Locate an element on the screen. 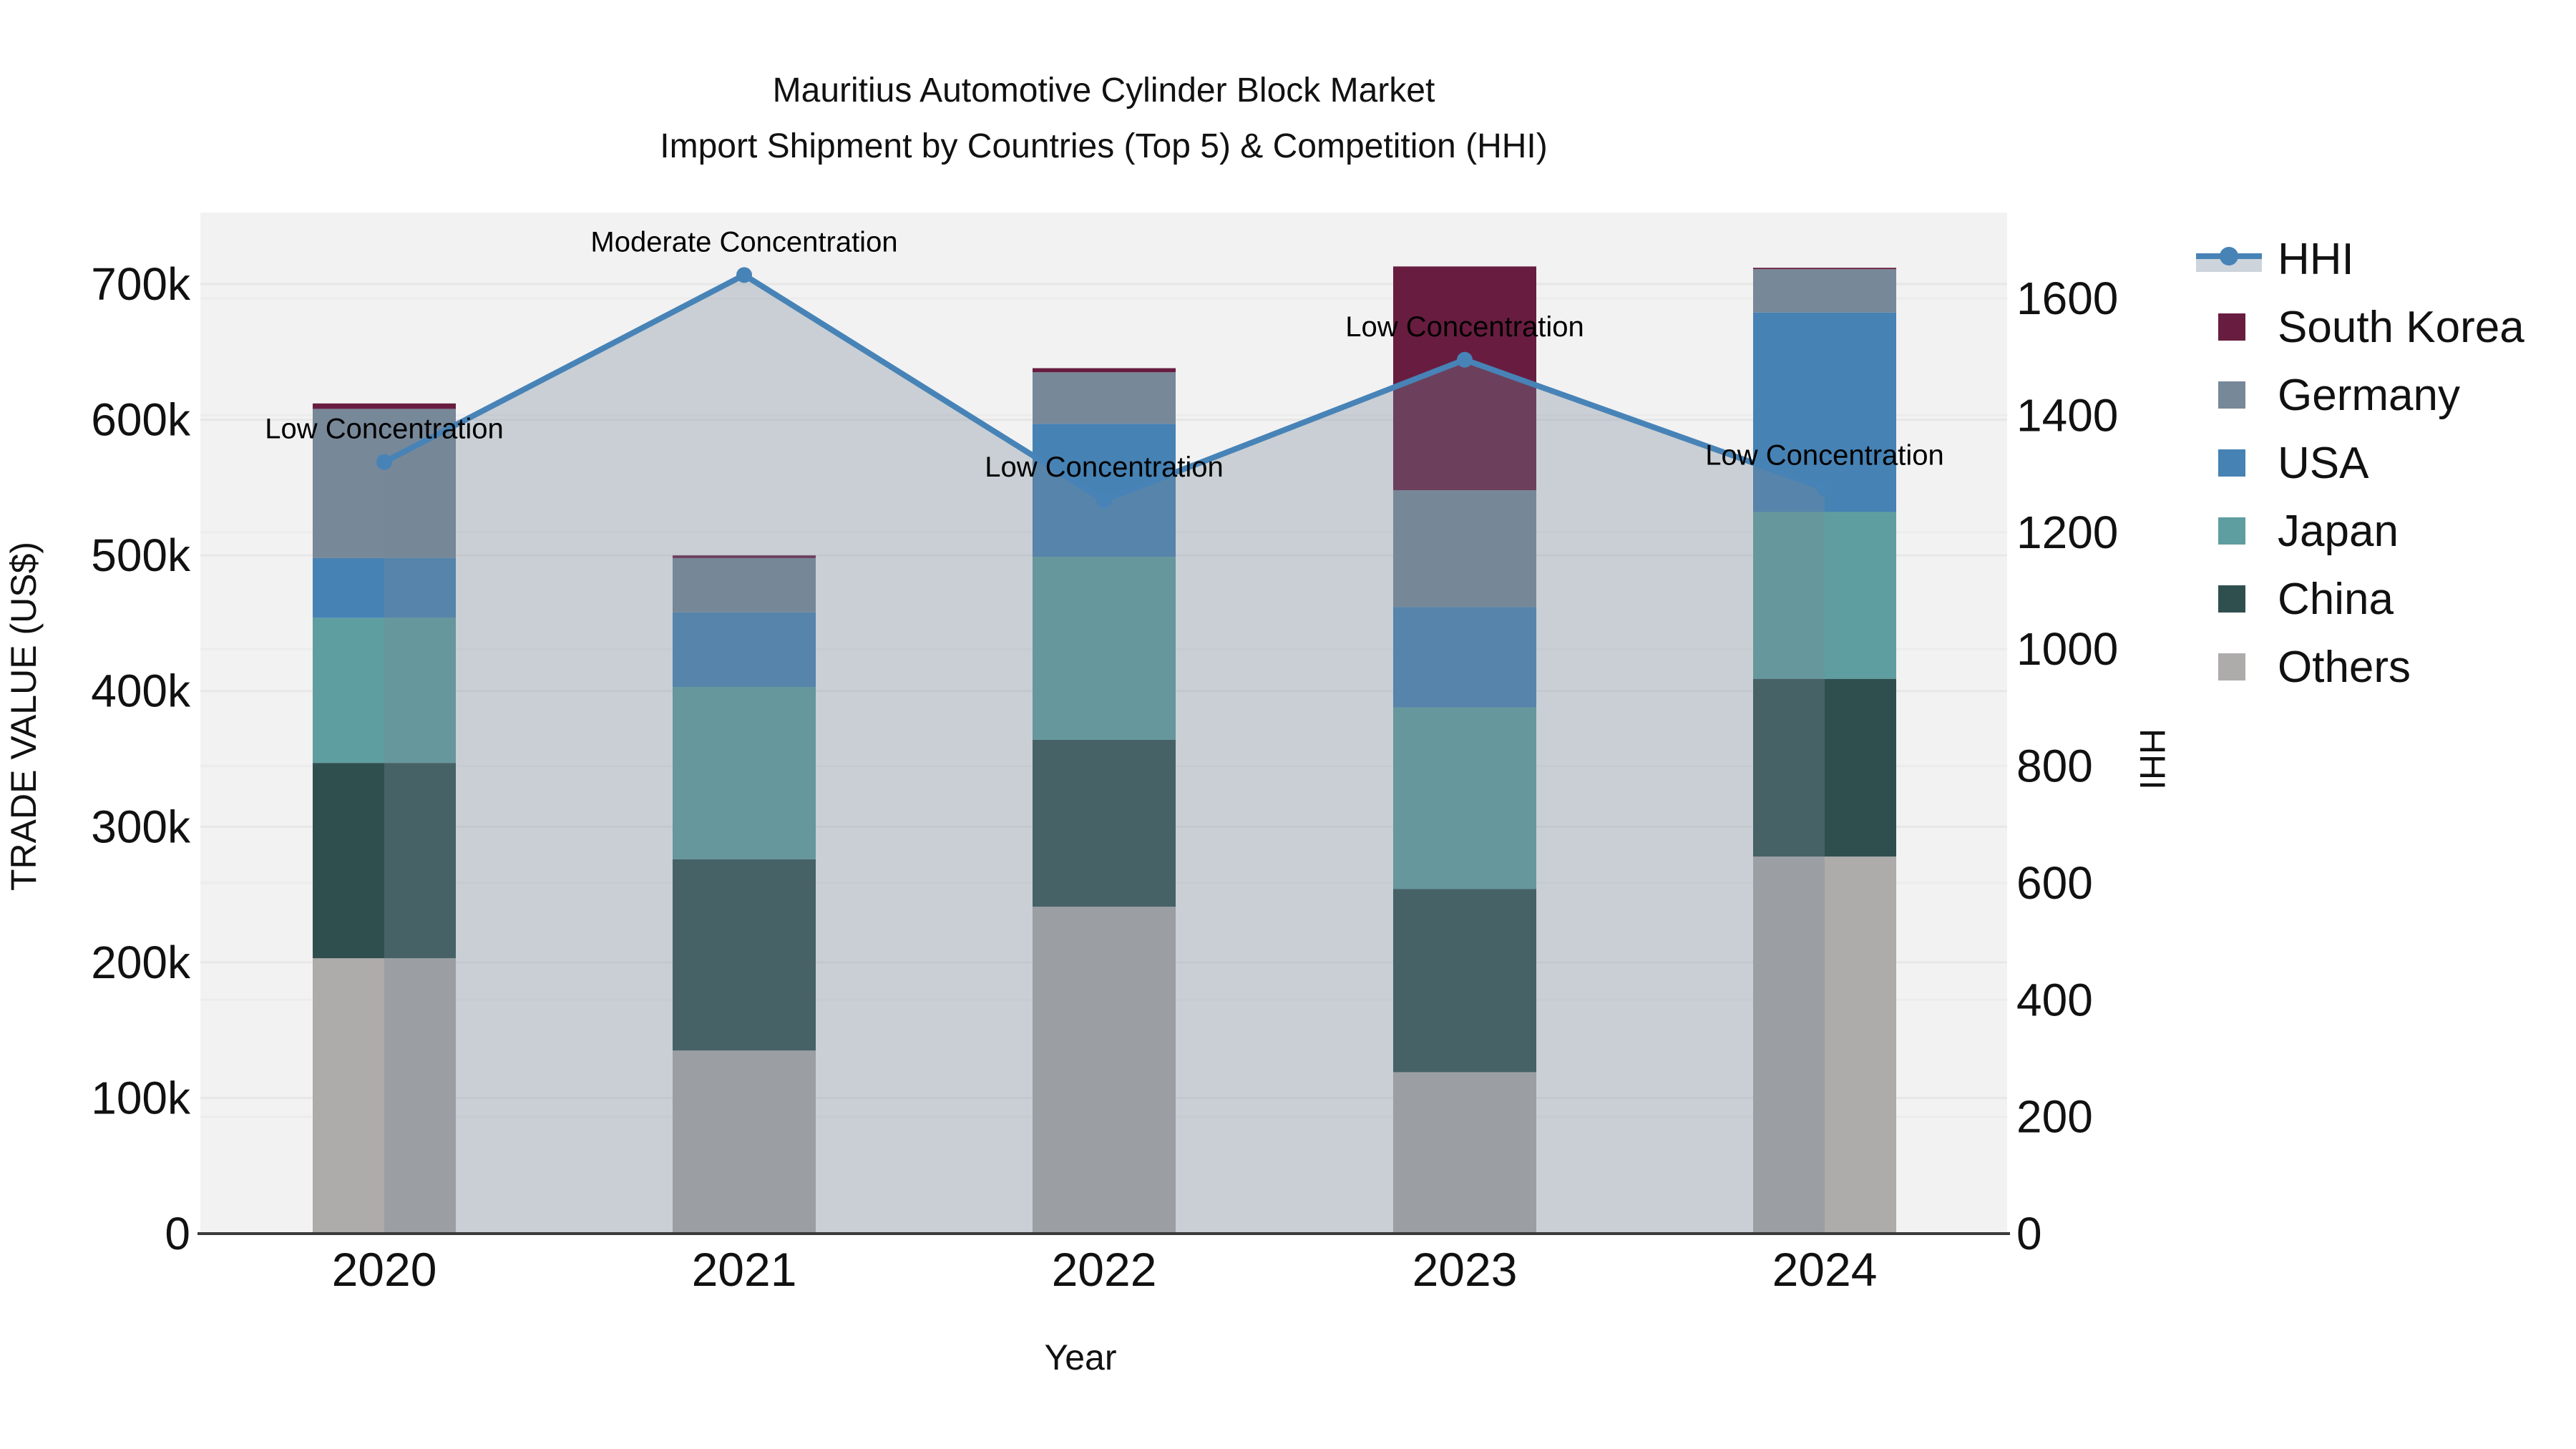 The image size is (2576, 1449). bar-segment-usa-2021 is located at coordinates (744, 650).